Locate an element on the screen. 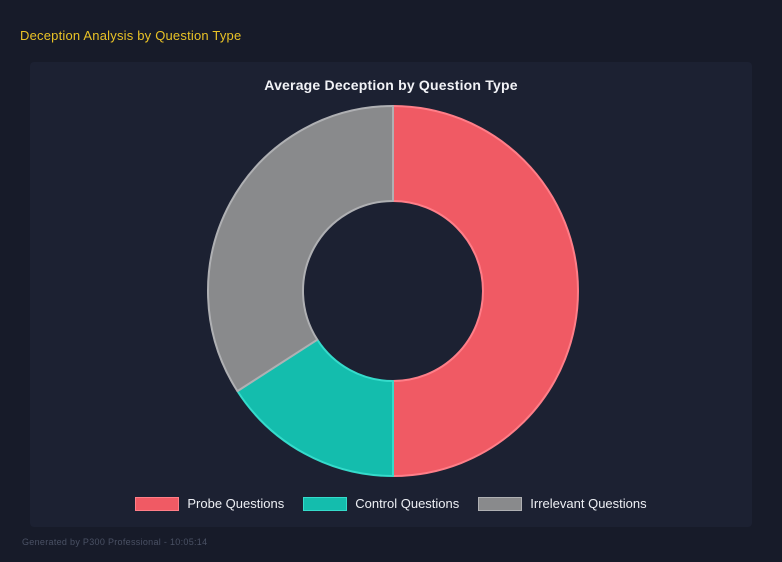  donut-slice-control-questions is located at coordinates (315, 407).